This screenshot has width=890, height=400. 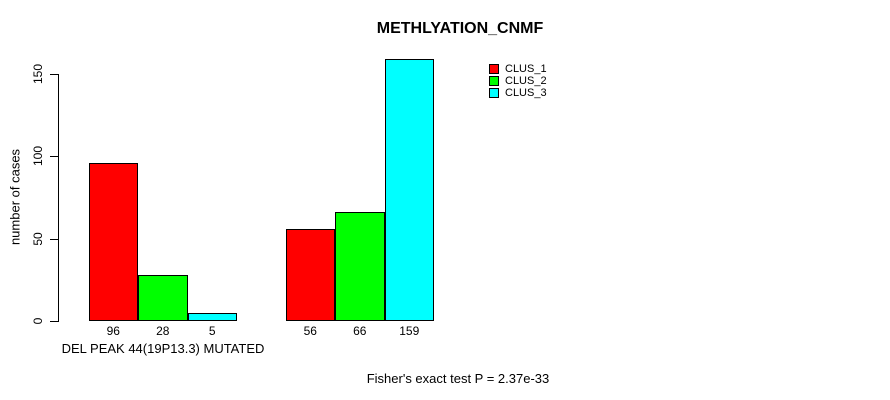 I want to click on legend-item-clus_1: CLUS_1, so click(x=518, y=69).